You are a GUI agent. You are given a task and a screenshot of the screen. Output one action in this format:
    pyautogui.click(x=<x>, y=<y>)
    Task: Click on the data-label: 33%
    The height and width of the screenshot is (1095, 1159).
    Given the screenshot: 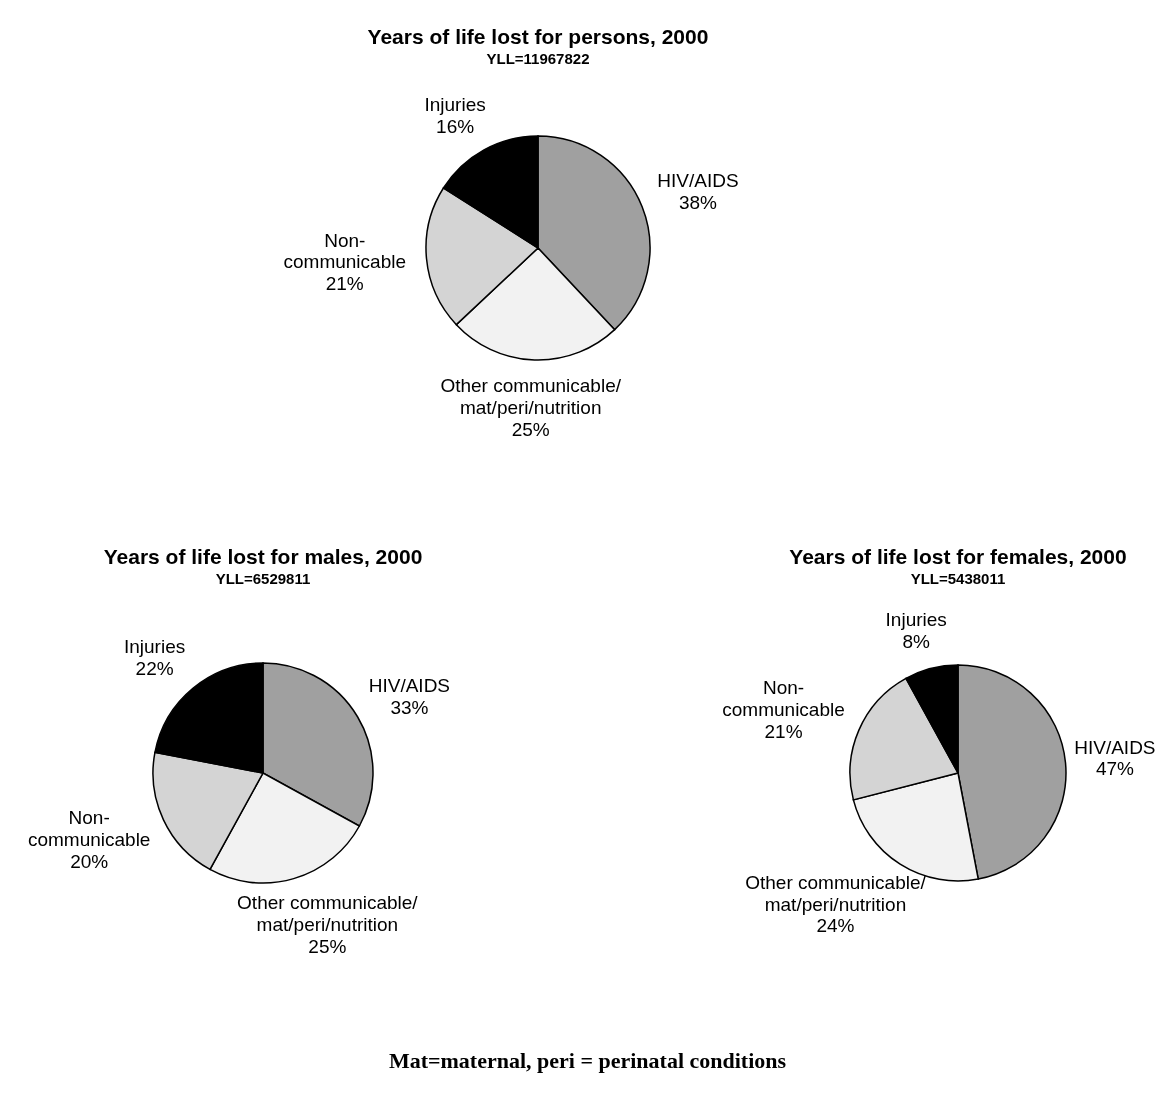 What is the action you would take?
    pyautogui.click(x=409, y=707)
    